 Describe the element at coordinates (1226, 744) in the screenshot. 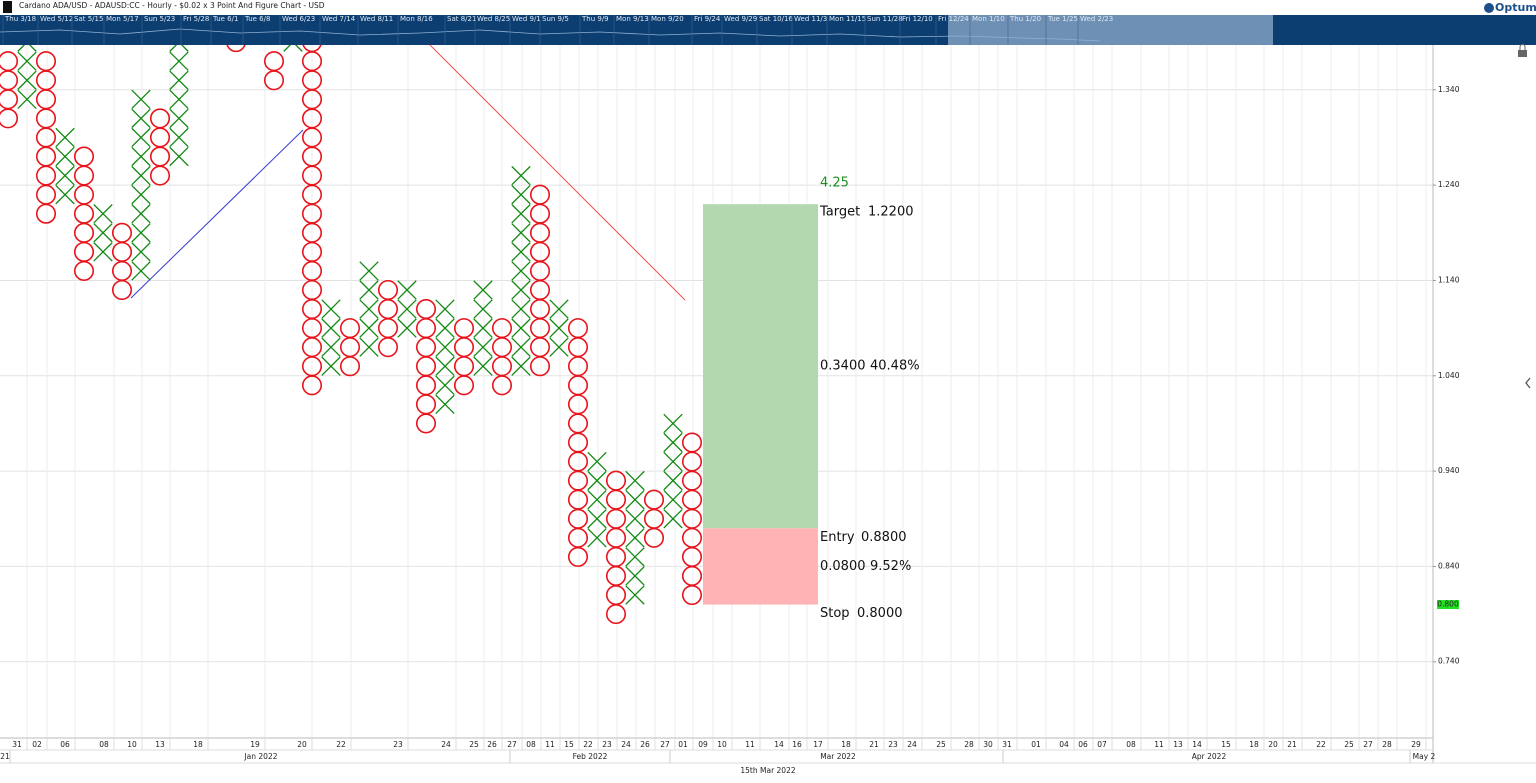

I see `x-tick-label: 15` at that location.